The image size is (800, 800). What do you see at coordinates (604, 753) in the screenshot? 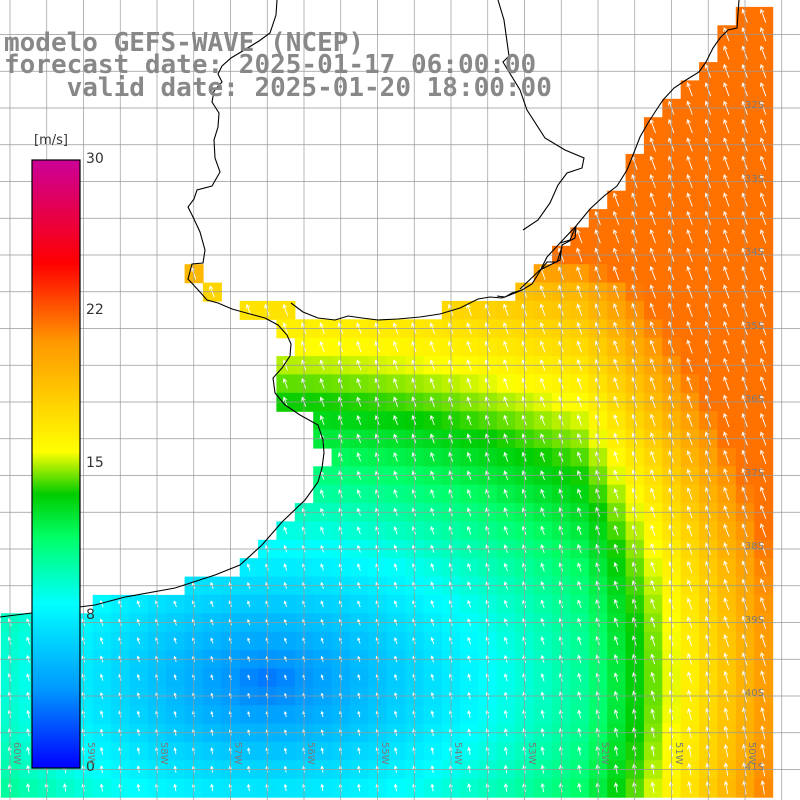
I see `lon-label: 52W` at bounding box center [604, 753].